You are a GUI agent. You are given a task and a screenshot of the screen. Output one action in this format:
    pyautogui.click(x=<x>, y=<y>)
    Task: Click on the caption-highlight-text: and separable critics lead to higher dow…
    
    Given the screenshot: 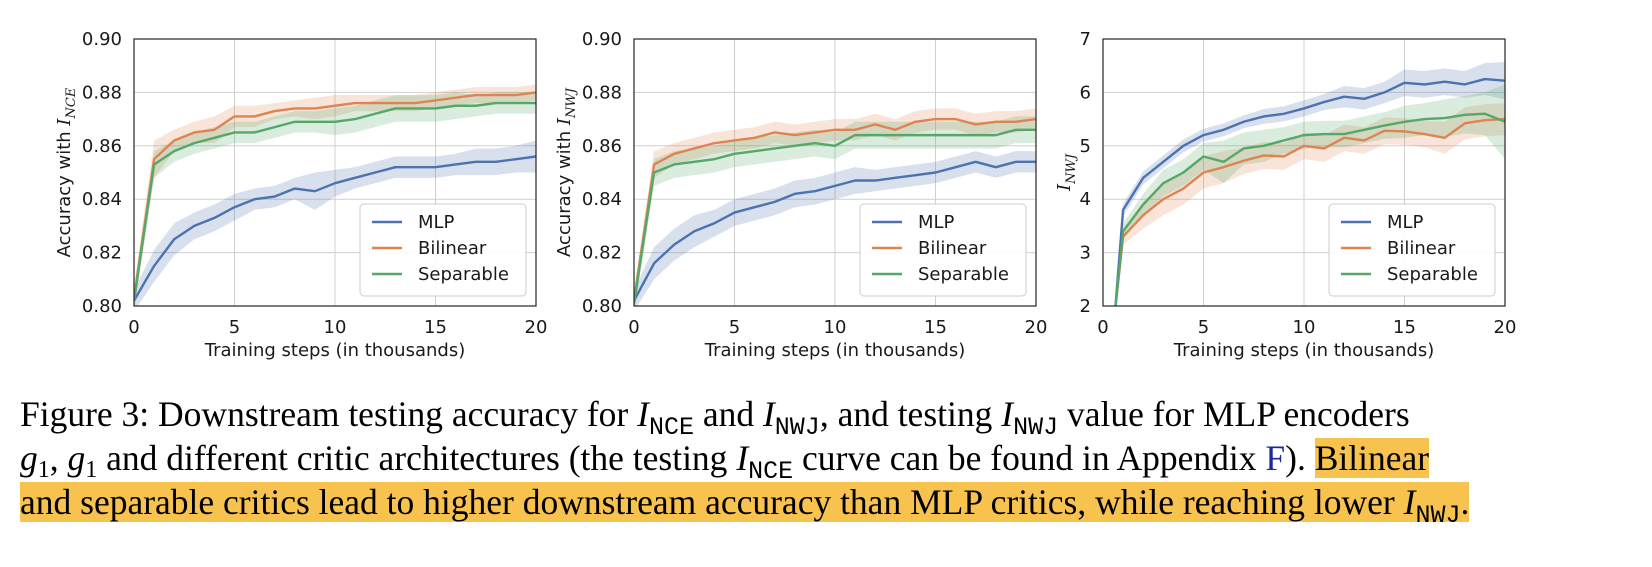 What is the action you would take?
    pyautogui.click(x=712, y=502)
    